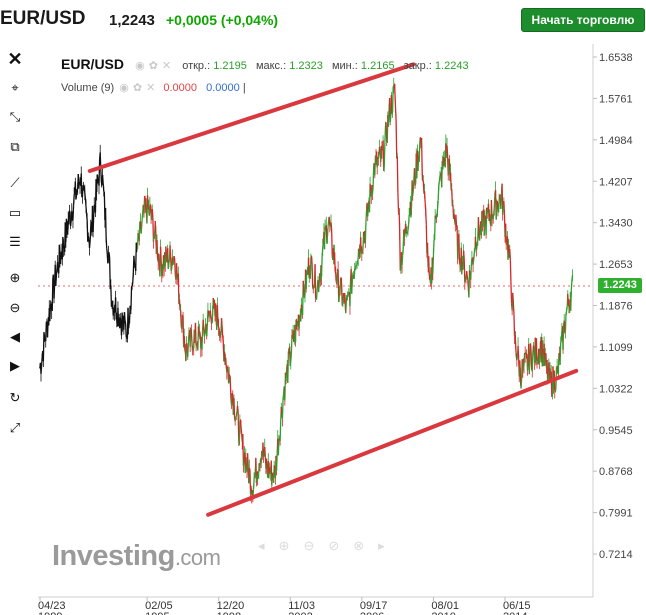  I want to click on y-tick-label: 0.9545, so click(616, 431).